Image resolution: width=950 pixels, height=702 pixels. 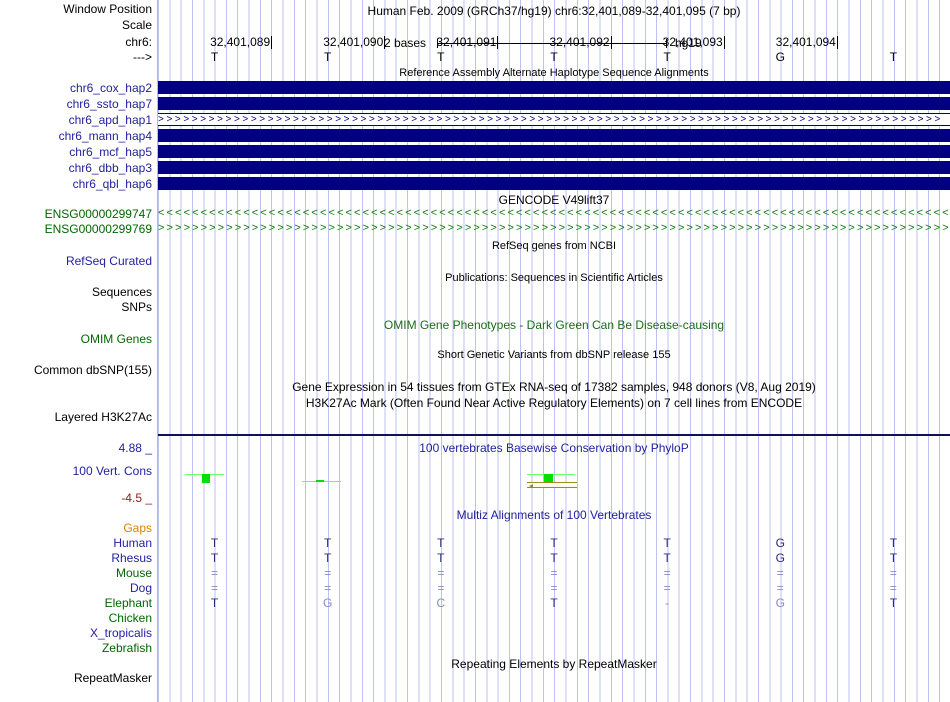 What do you see at coordinates (475, 307) in the screenshot?
I see `snps-row: SNPs` at bounding box center [475, 307].